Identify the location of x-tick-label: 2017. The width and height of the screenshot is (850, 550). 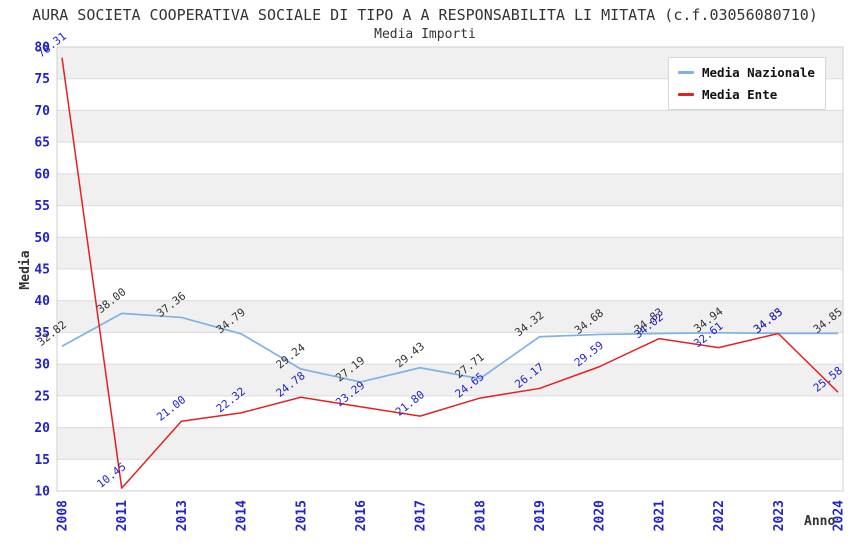
(421, 515).